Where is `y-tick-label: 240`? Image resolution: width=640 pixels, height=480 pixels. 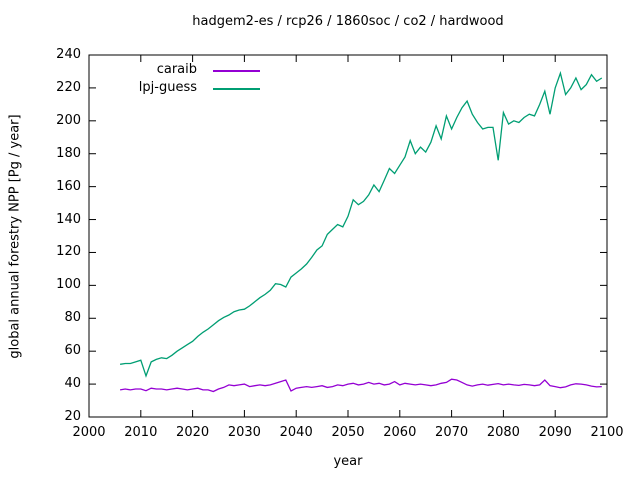
y-tick-label: 240 is located at coordinates (68, 54).